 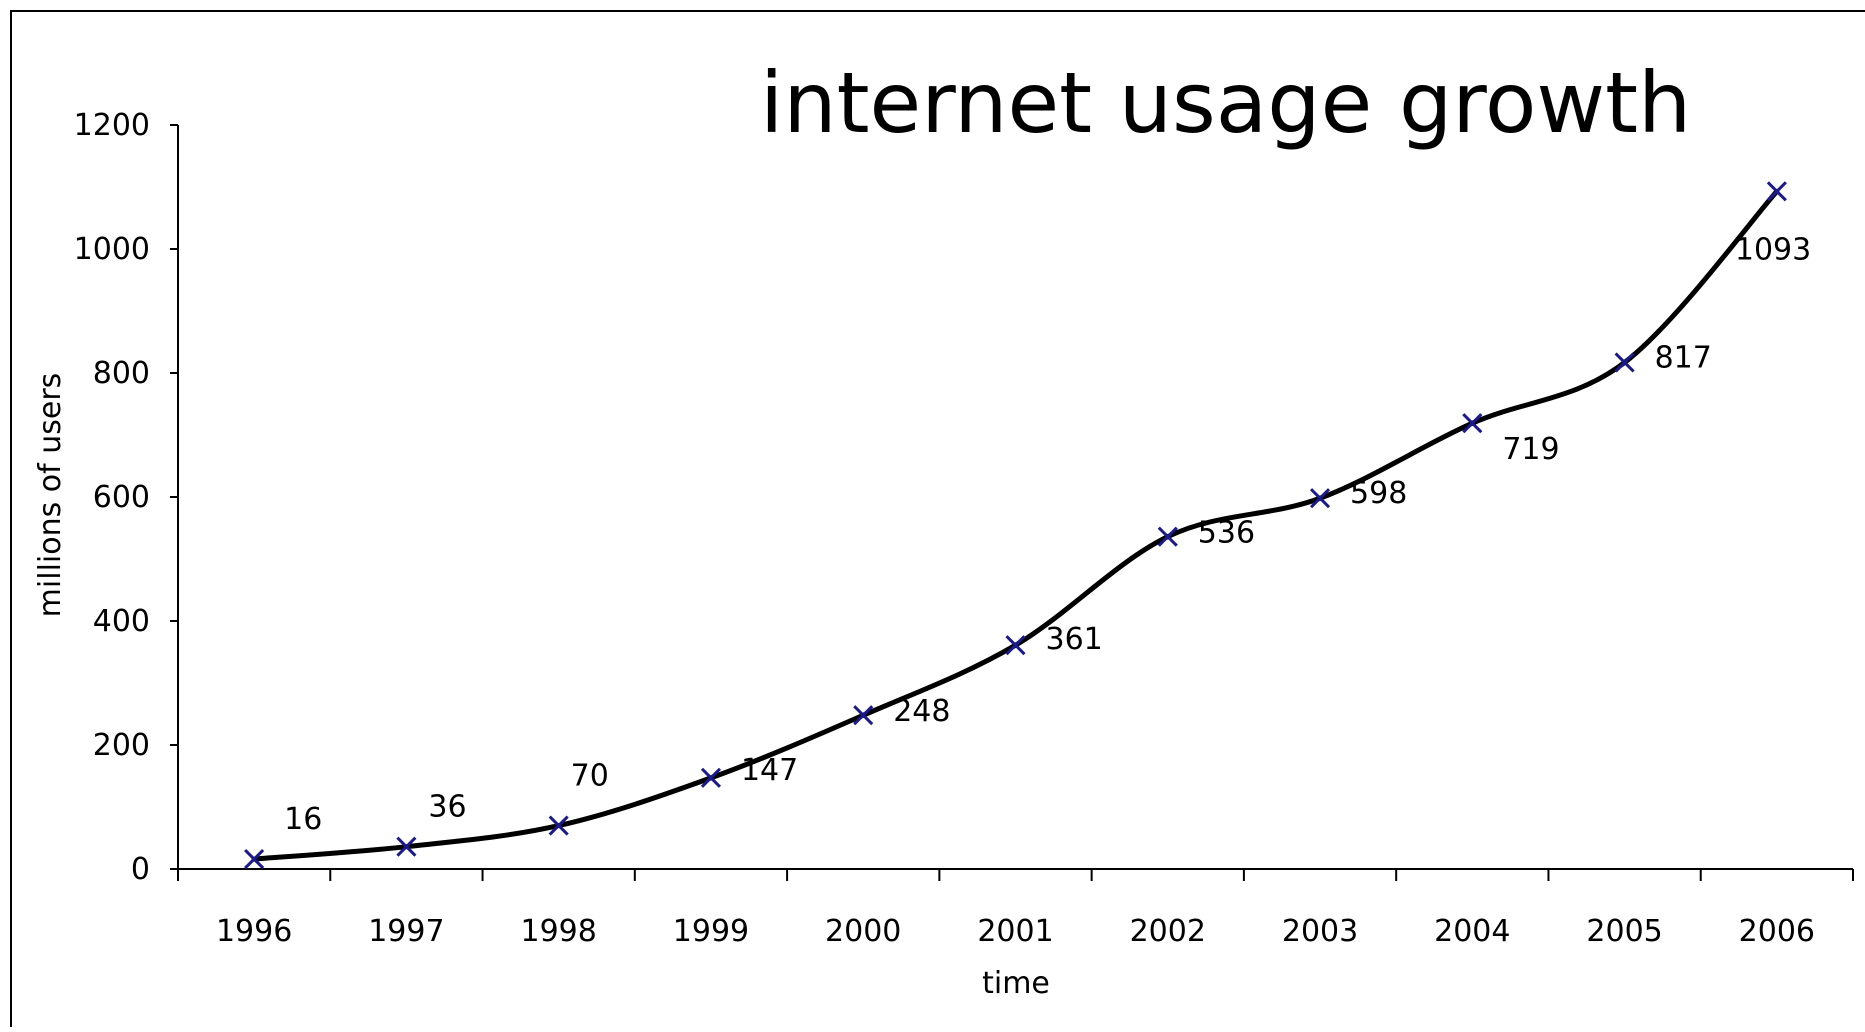 I want to click on data-label: 361, so click(x=1074, y=639).